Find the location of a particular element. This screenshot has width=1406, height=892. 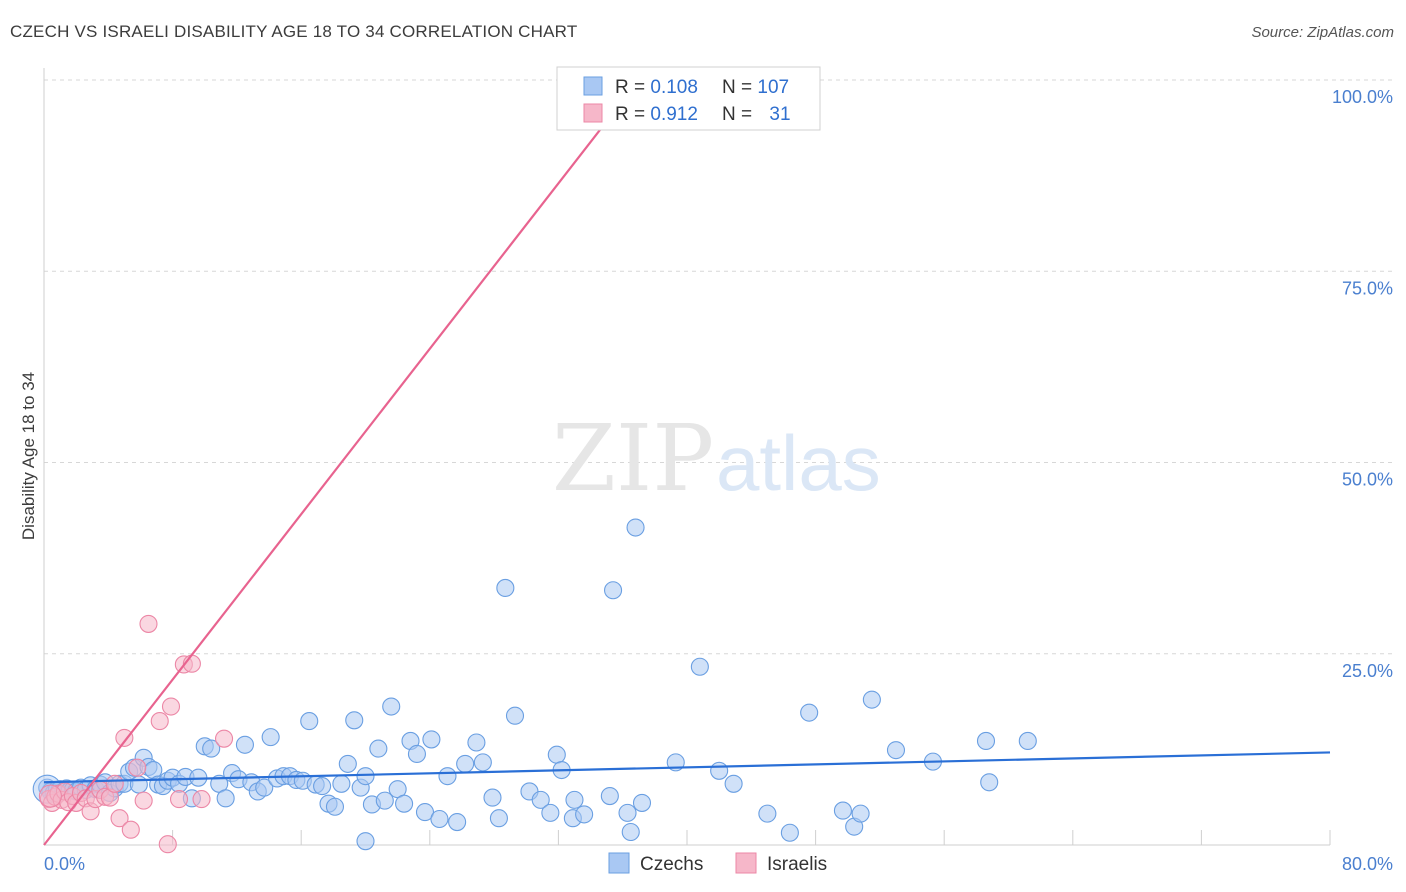

czech-trend-line is located at coordinates (687, 767).